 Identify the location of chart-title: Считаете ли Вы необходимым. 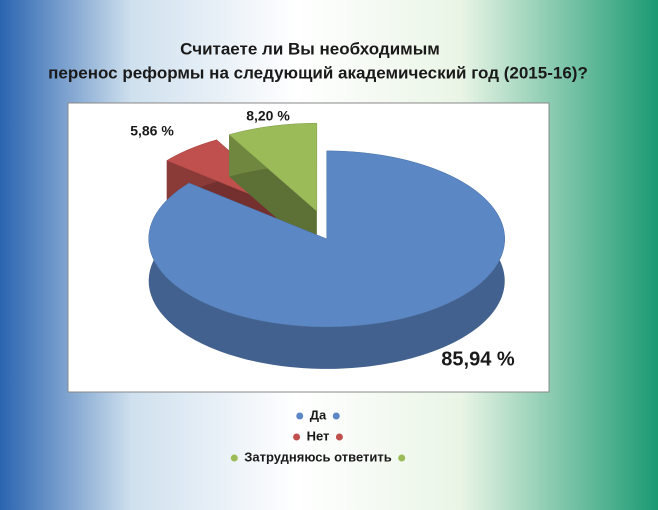
(310, 48).